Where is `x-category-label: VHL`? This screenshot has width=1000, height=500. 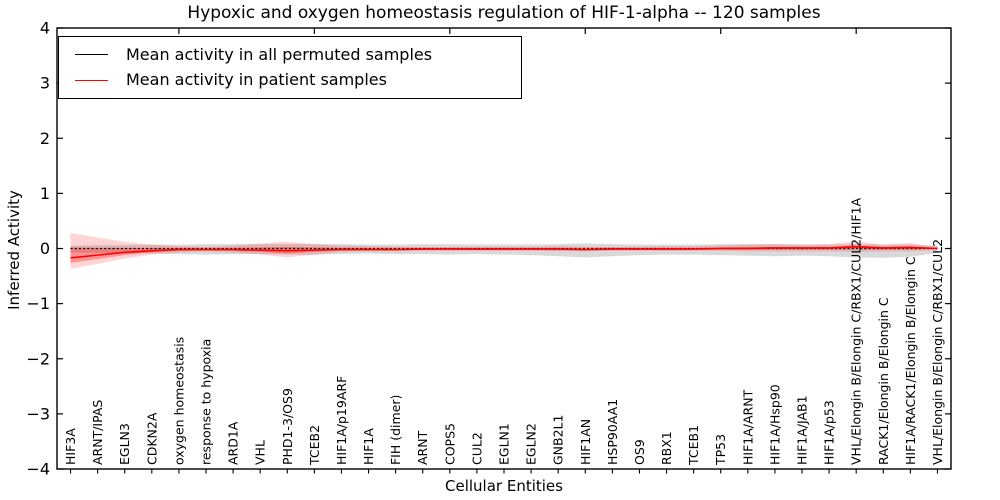 x-category-label: VHL is located at coordinates (260, 452).